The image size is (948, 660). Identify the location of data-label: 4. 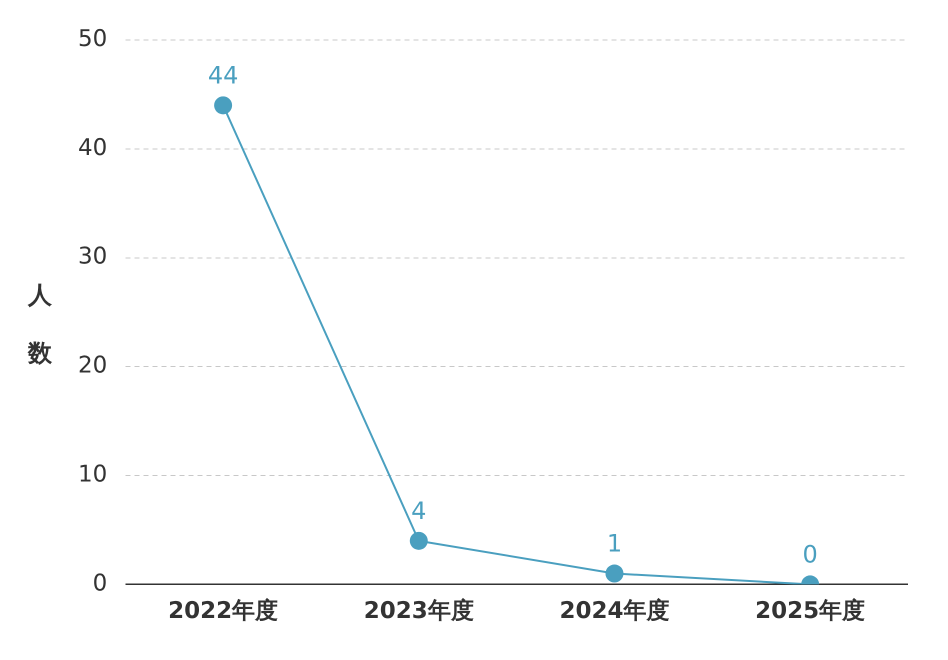
(418, 511).